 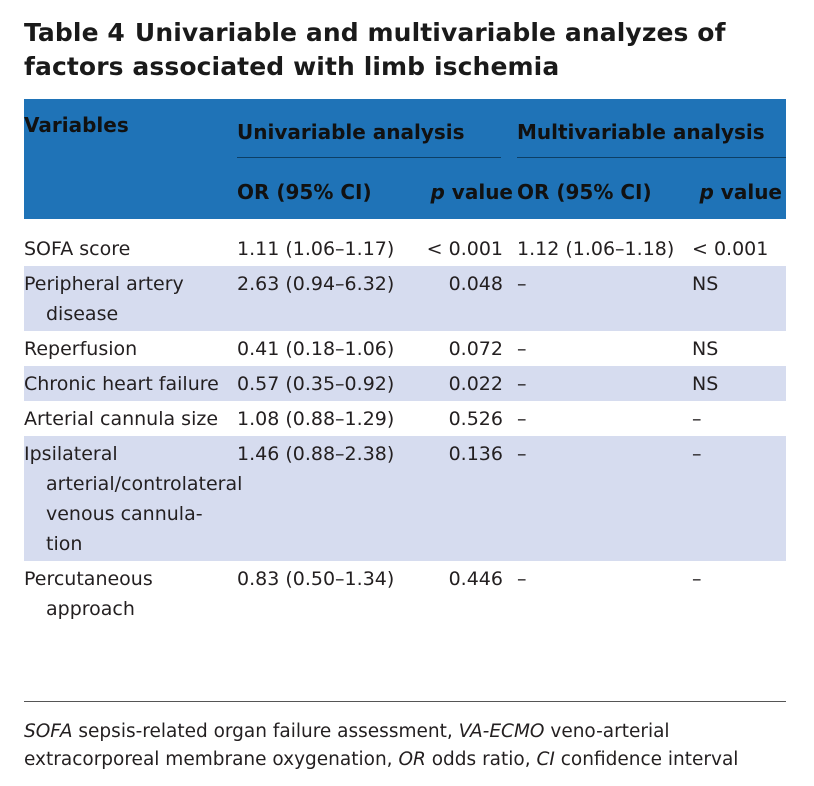 I want to click on table-number: Table 4, so click(x=74, y=32).